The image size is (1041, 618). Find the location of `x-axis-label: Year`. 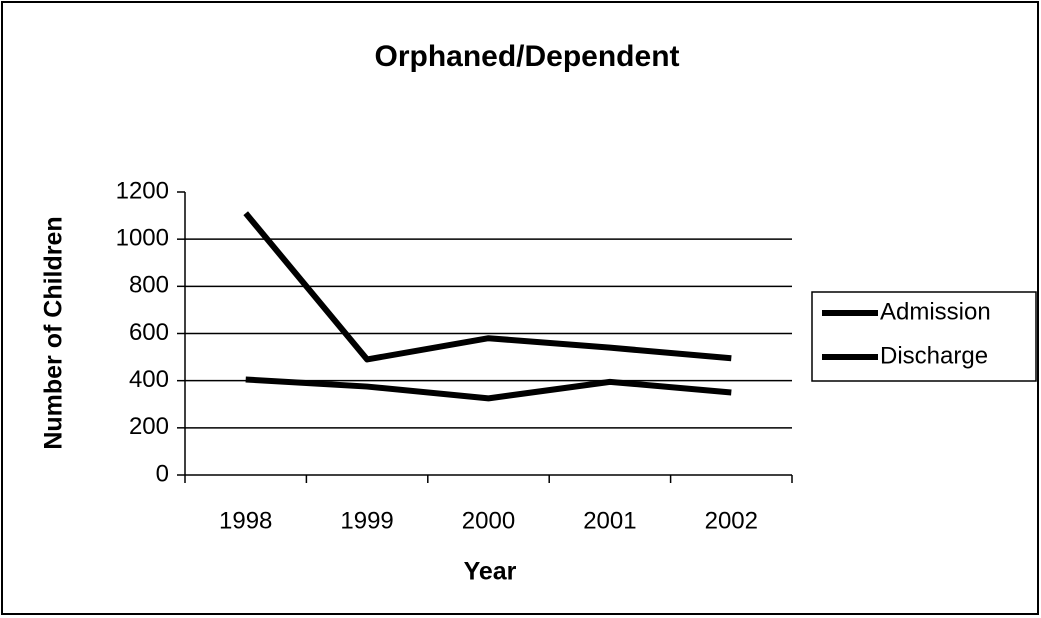

x-axis-label: Year is located at coordinates (490, 572).